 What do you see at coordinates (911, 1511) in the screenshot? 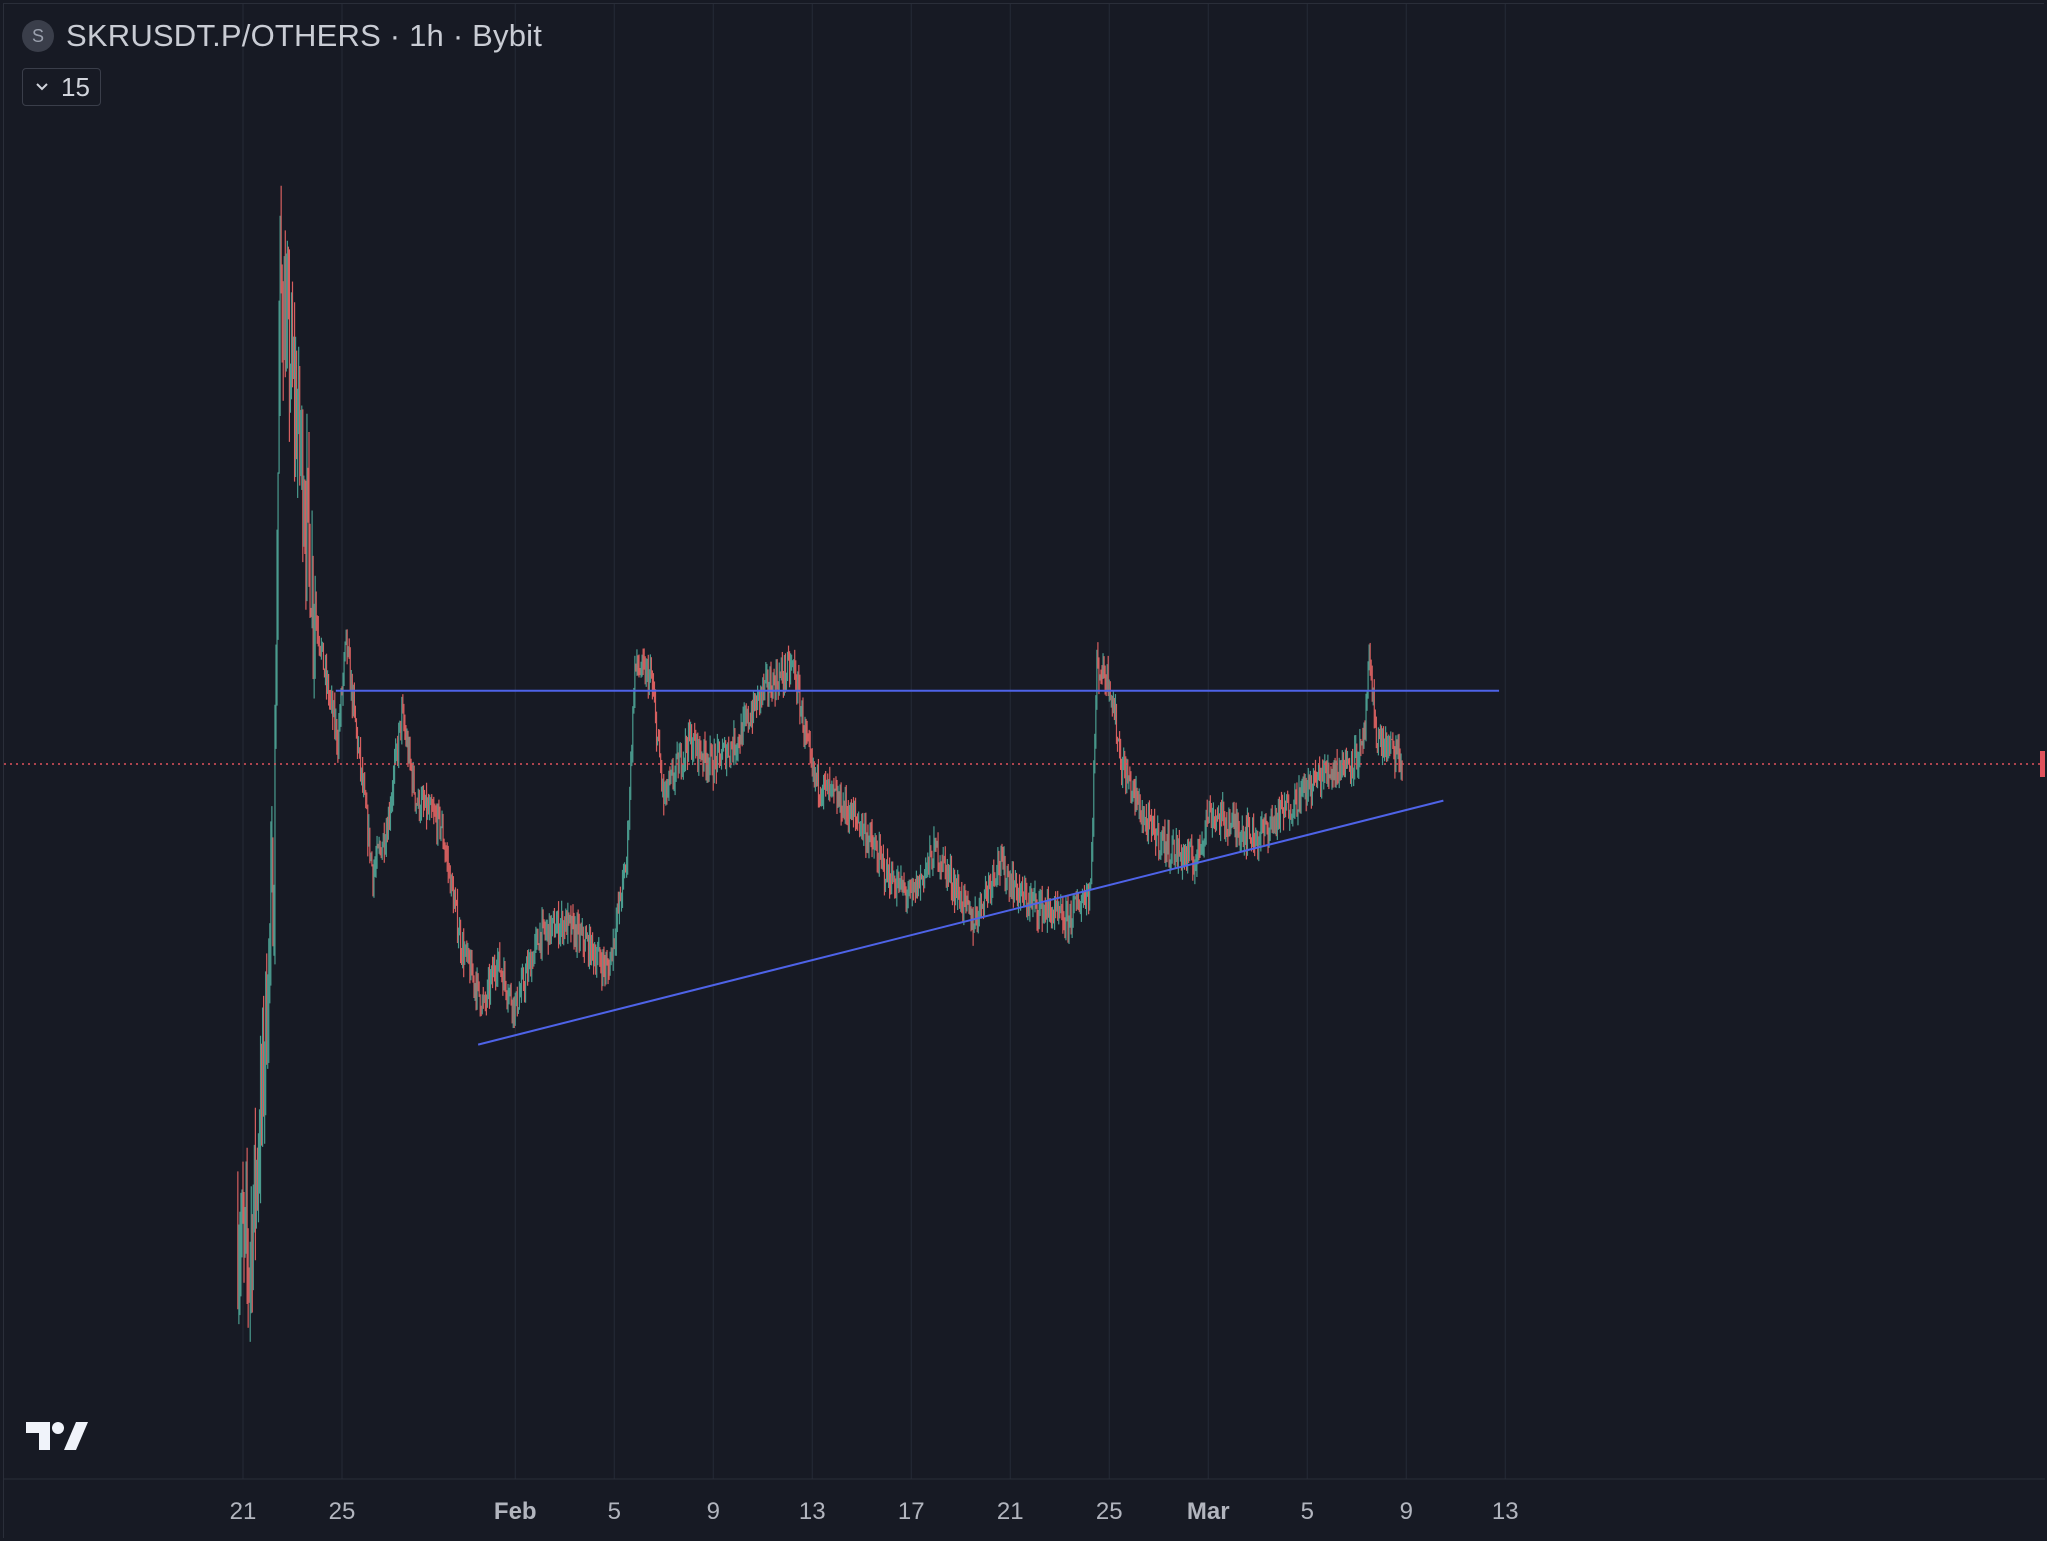
I see `time-axis-tick-label: 17` at bounding box center [911, 1511].